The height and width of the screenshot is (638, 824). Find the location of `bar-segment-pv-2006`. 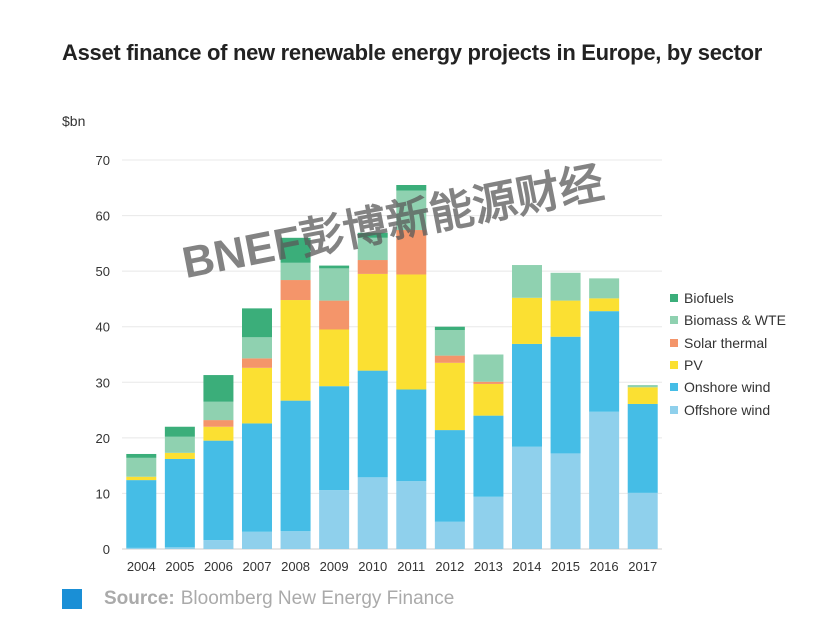

bar-segment-pv-2006 is located at coordinates (218, 433).